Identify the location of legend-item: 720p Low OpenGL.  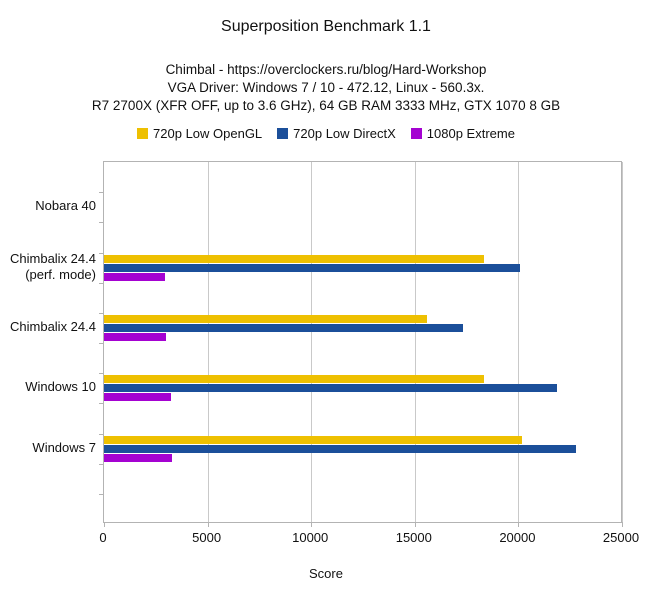
(199, 133).